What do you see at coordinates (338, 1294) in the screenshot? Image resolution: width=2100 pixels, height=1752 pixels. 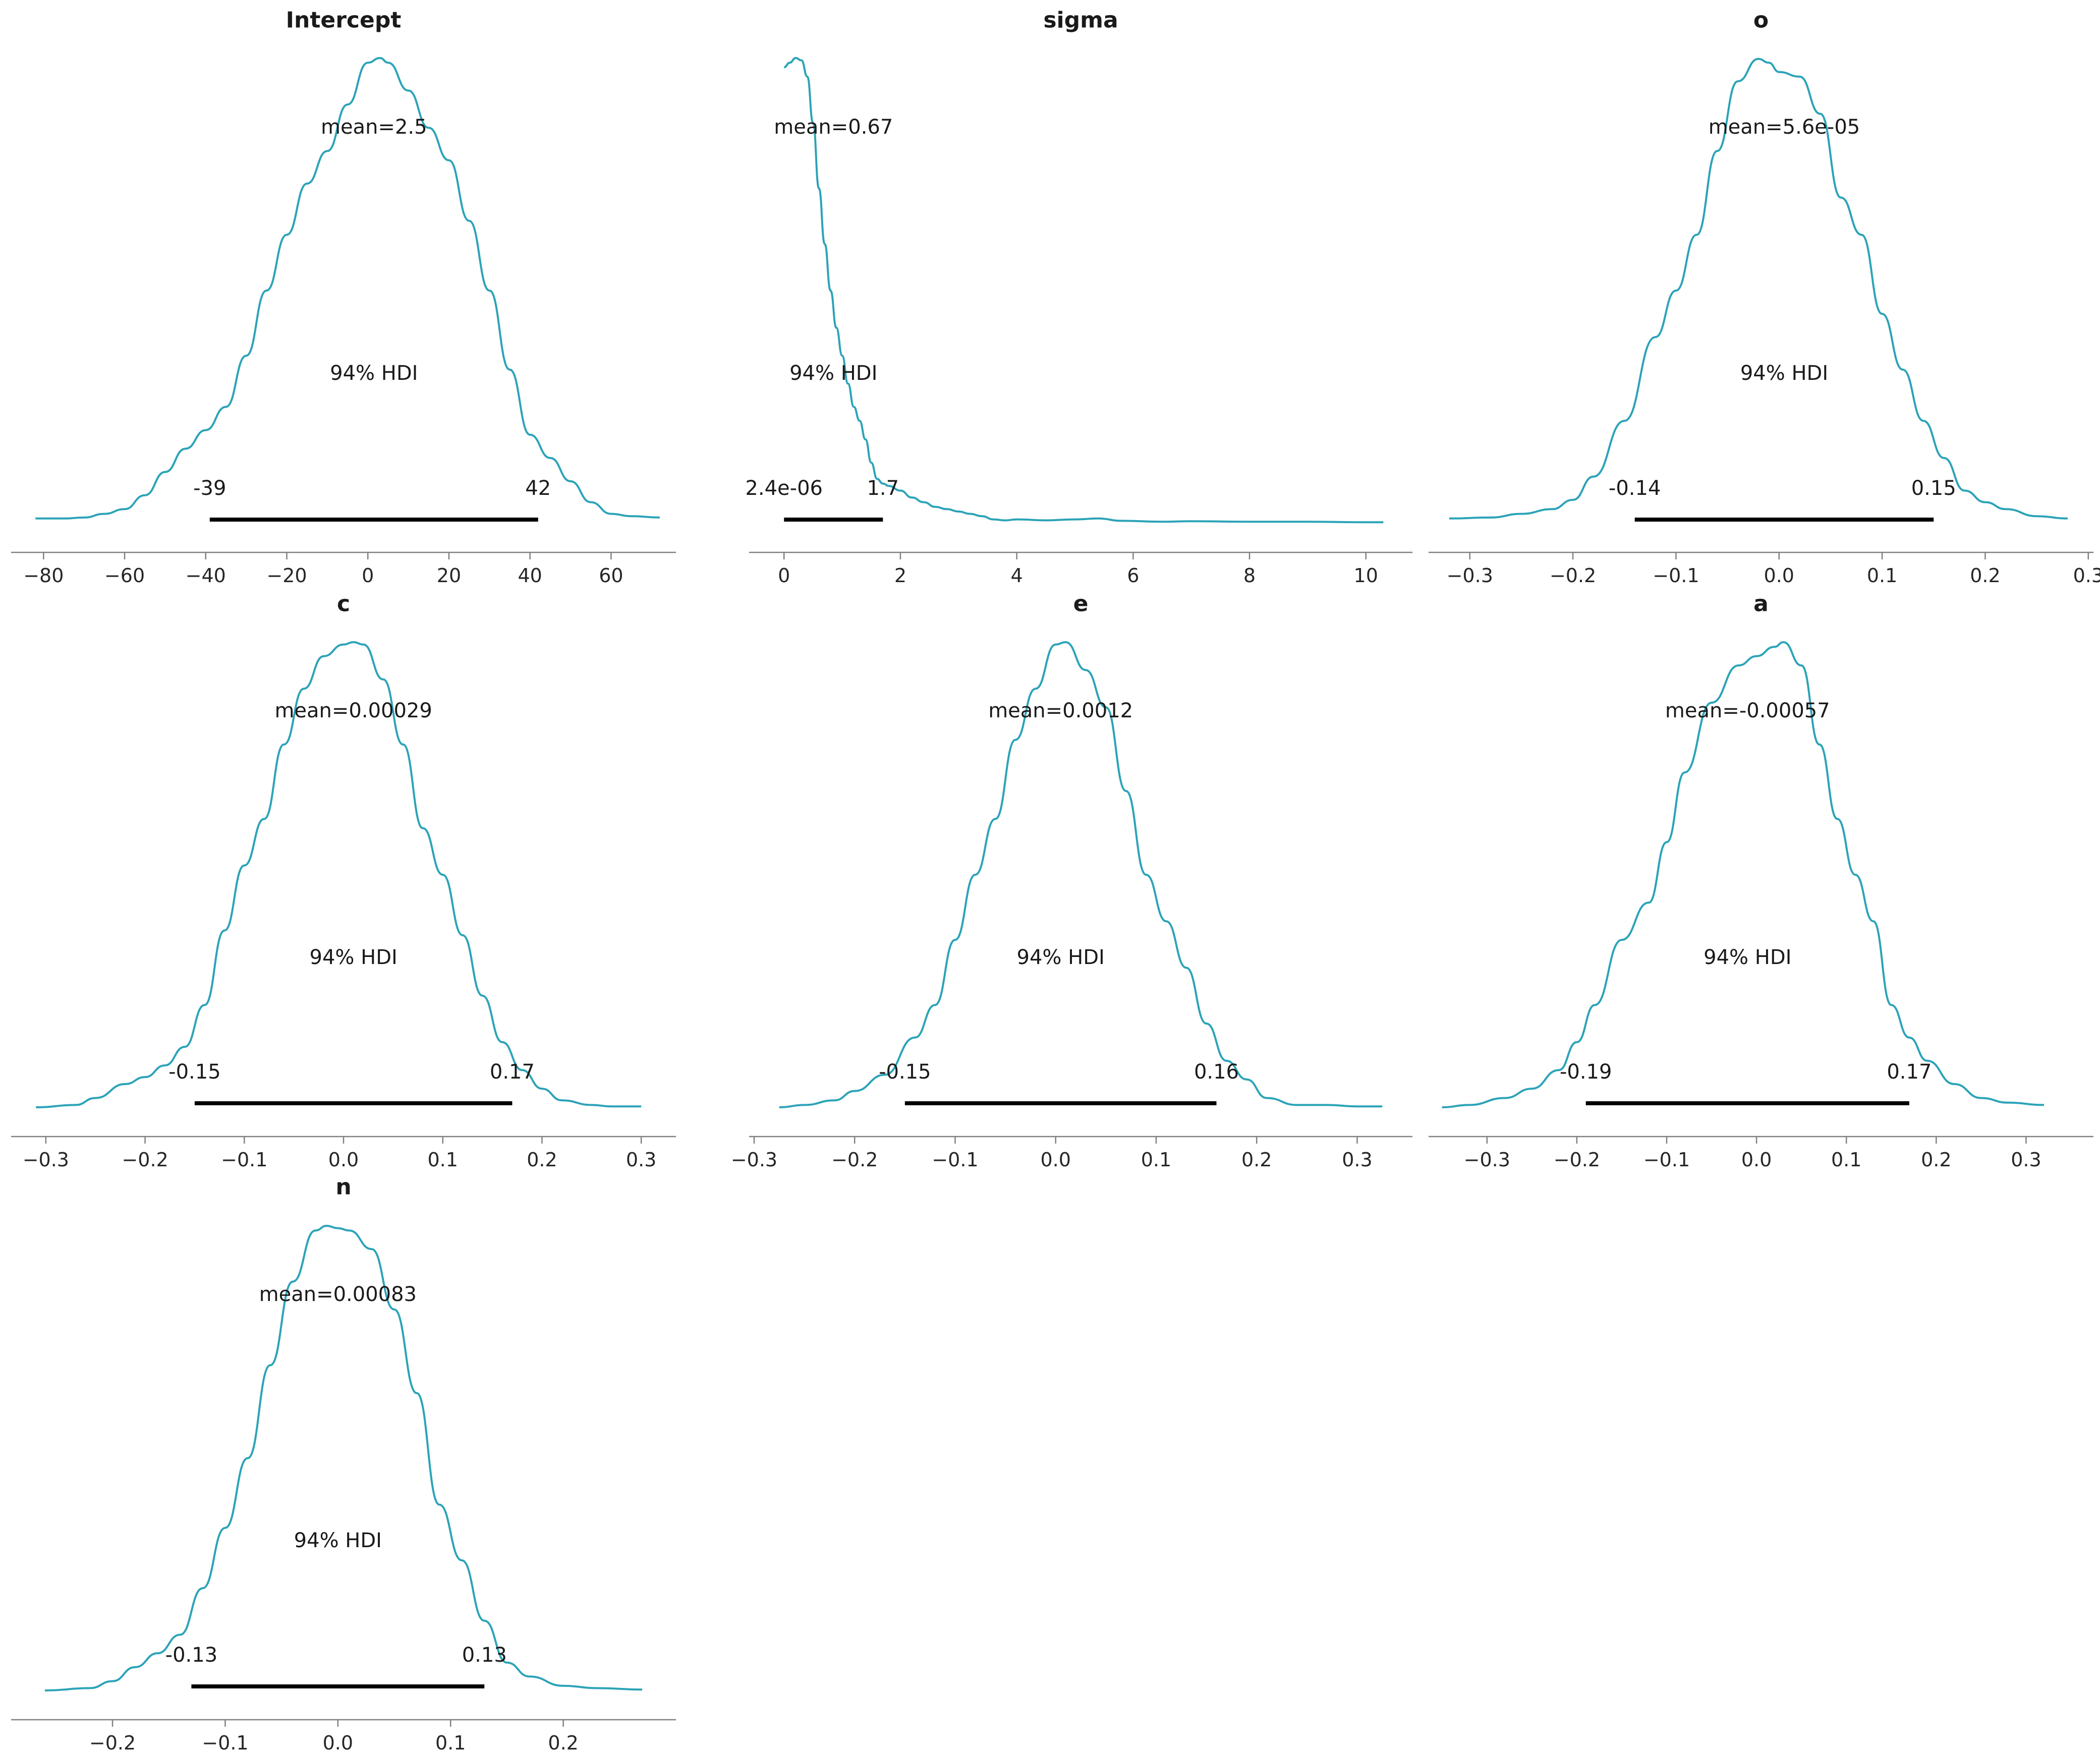 I see `mean-label: mean=0.00083` at bounding box center [338, 1294].